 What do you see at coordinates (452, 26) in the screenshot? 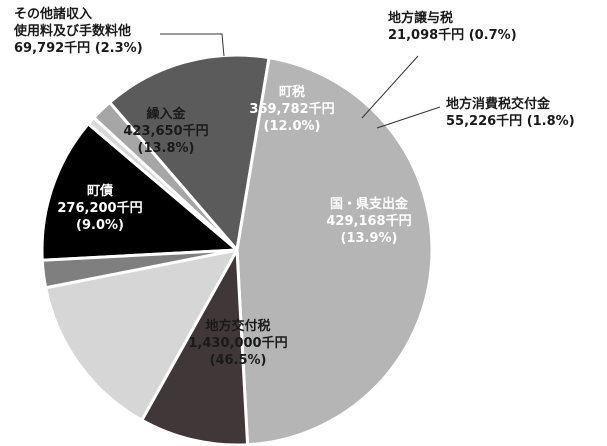
I see `slice-label-2: 地方譲与税 21,098千円 (0.7%)` at bounding box center [452, 26].